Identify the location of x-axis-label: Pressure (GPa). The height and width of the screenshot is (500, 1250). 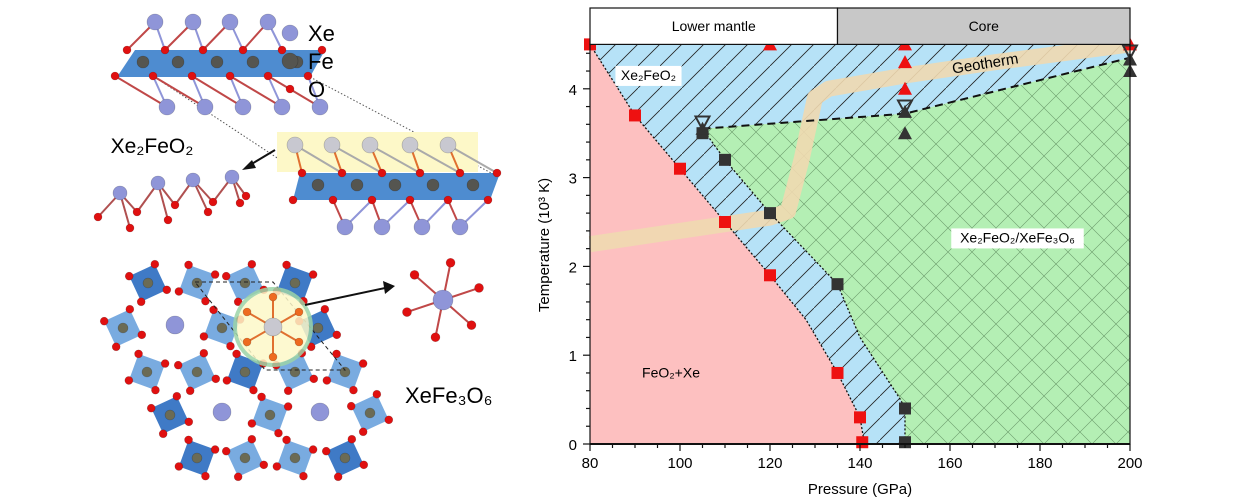
(860, 489).